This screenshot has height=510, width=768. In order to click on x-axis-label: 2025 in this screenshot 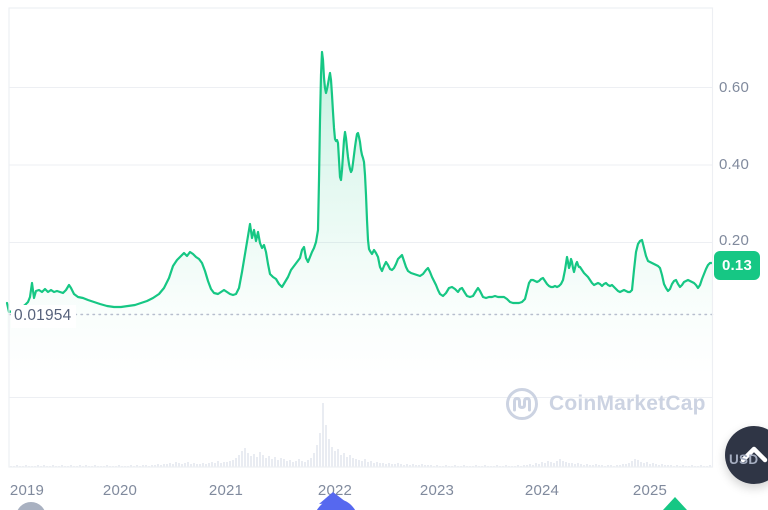, I will do `click(650, 490)`.